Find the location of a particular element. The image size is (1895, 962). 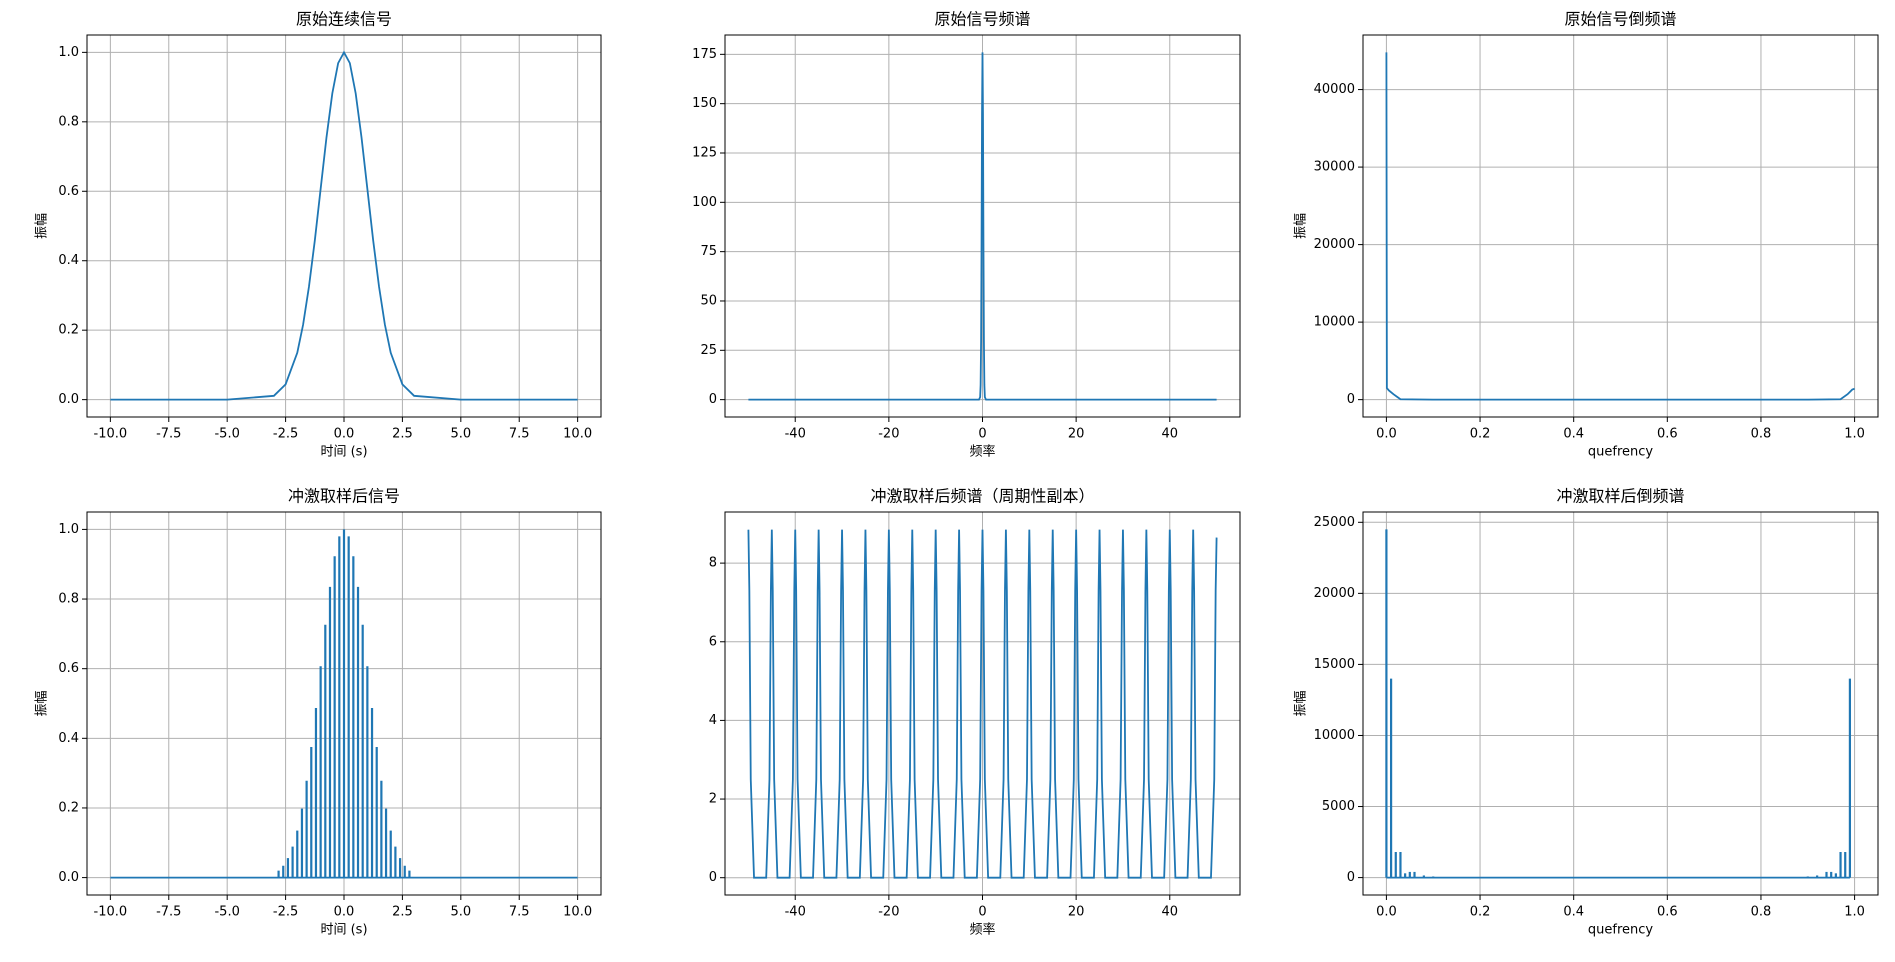

y-tick-label: 4 is located at coordinates (713, 720).